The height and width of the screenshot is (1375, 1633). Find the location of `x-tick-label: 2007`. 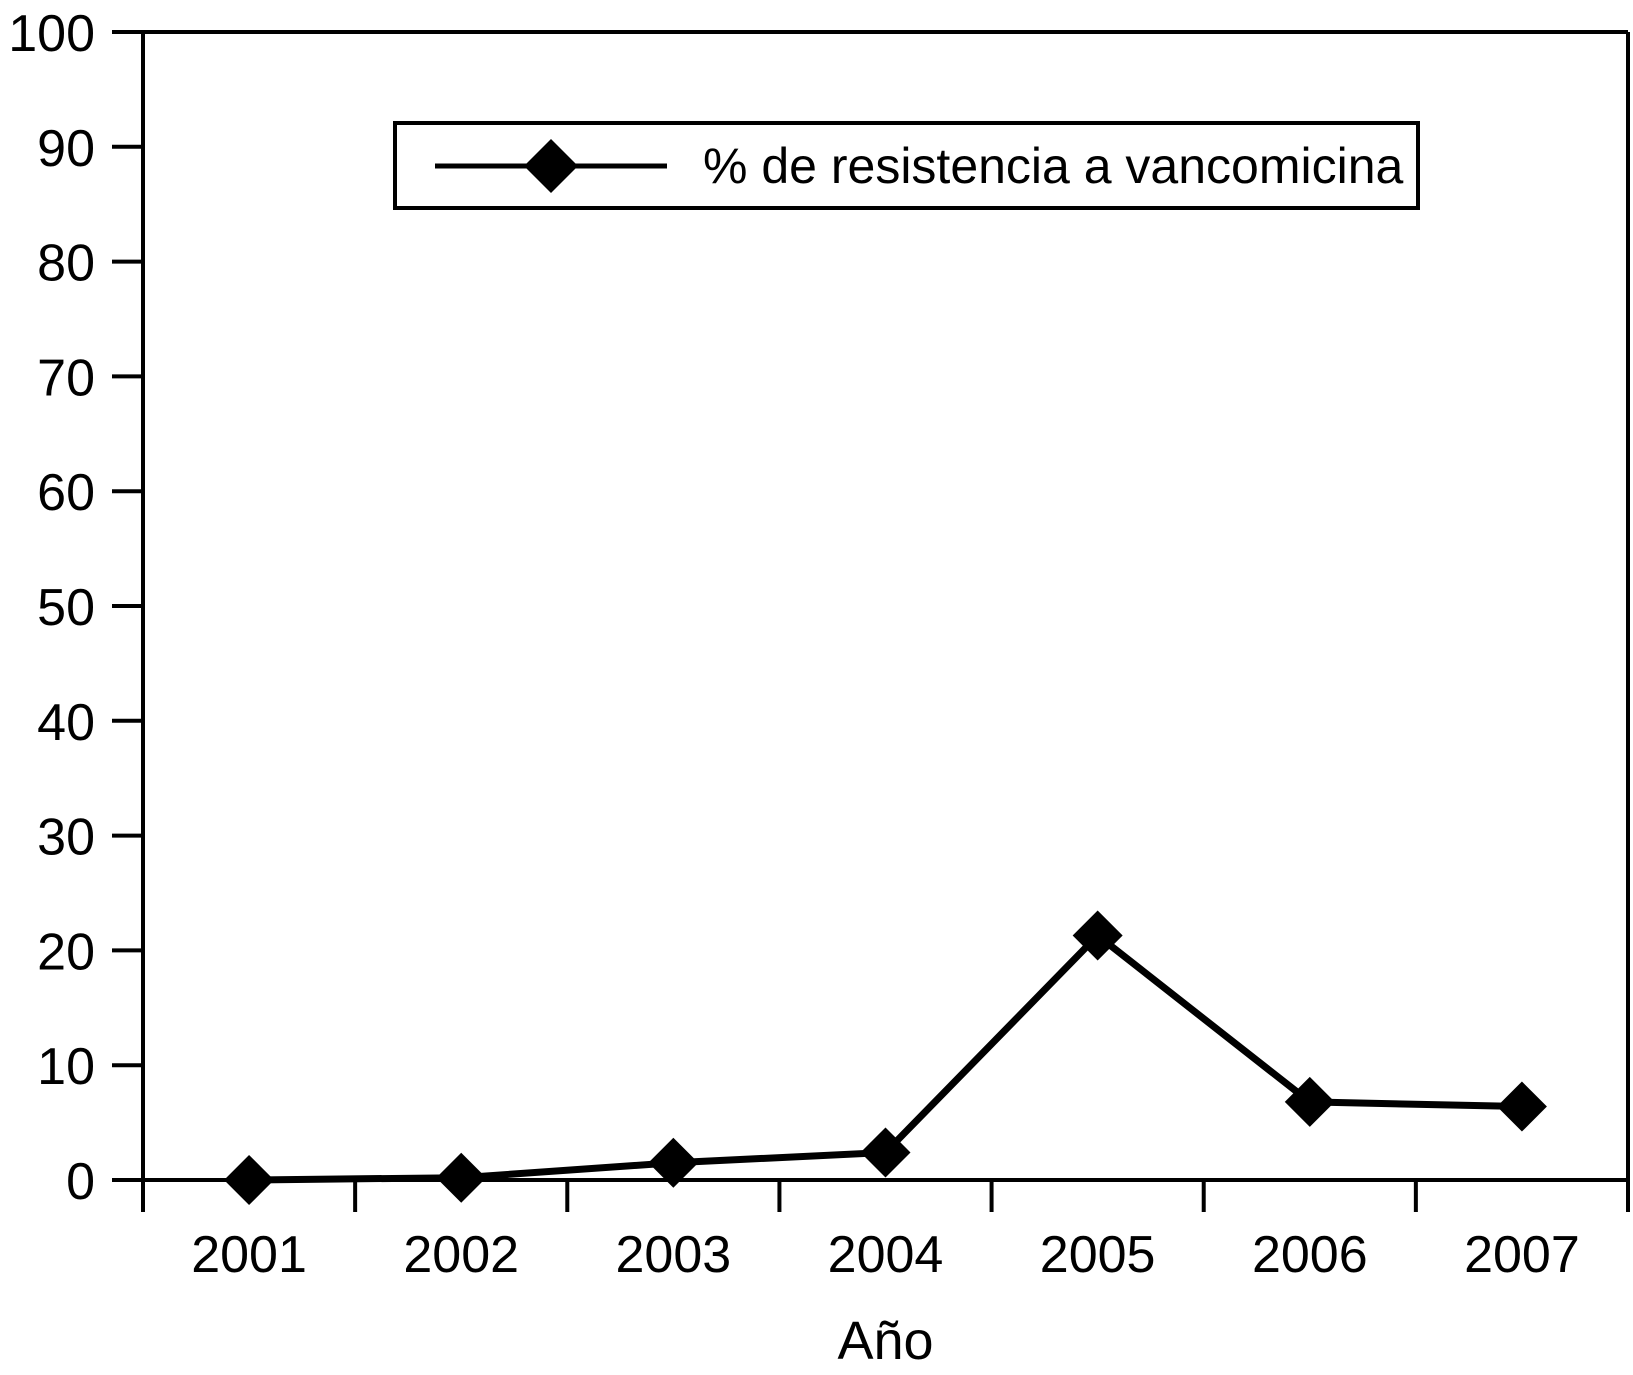

x-tick-label: 2007 is located at coordinates (1522, 1255).